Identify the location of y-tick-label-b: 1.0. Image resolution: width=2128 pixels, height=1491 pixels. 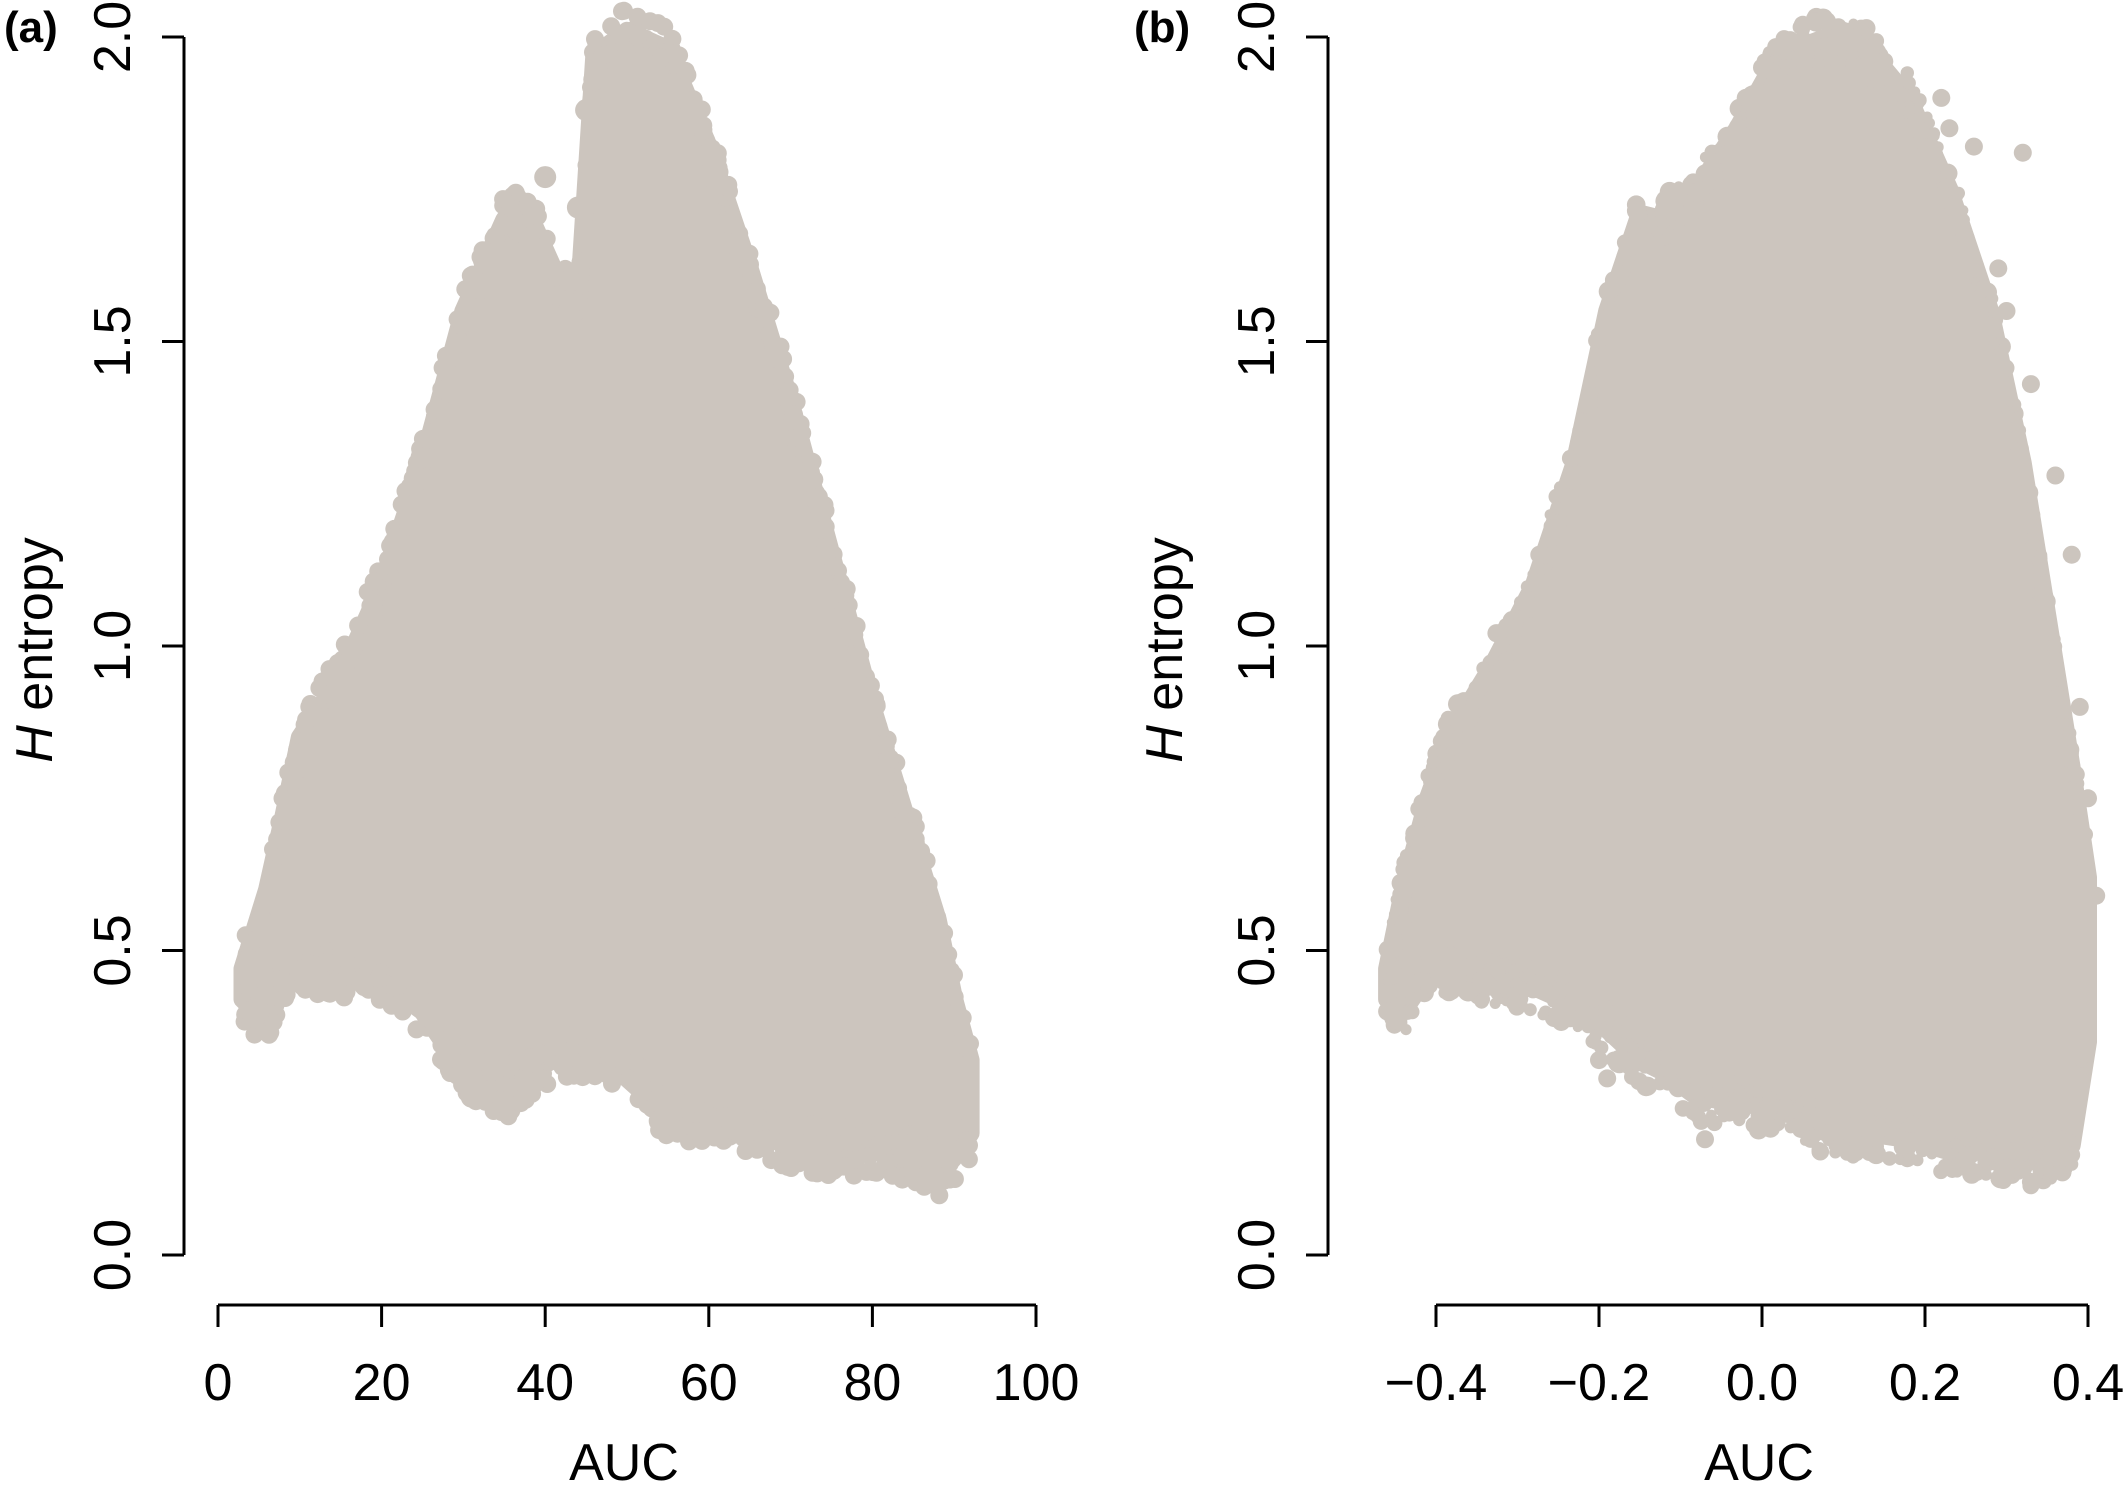
(1257, 646).